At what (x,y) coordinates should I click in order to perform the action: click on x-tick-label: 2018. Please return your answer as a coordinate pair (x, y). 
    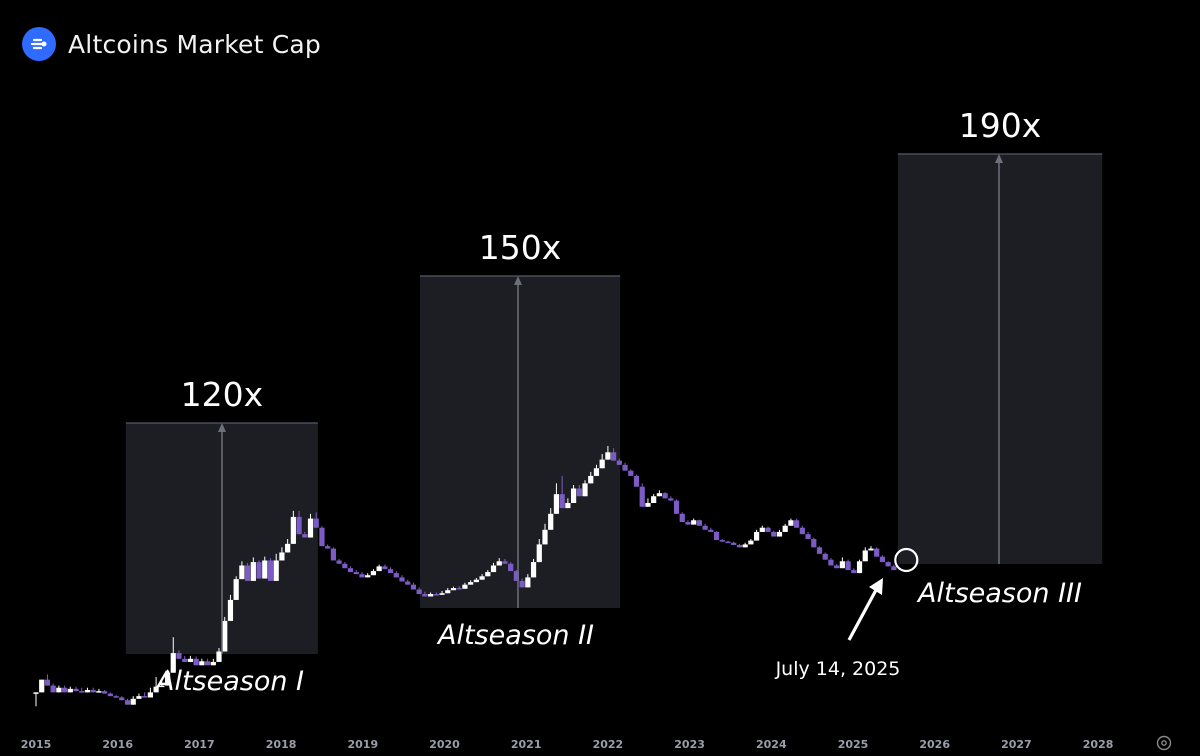
    Looking at the image, I should click on (281, 744).